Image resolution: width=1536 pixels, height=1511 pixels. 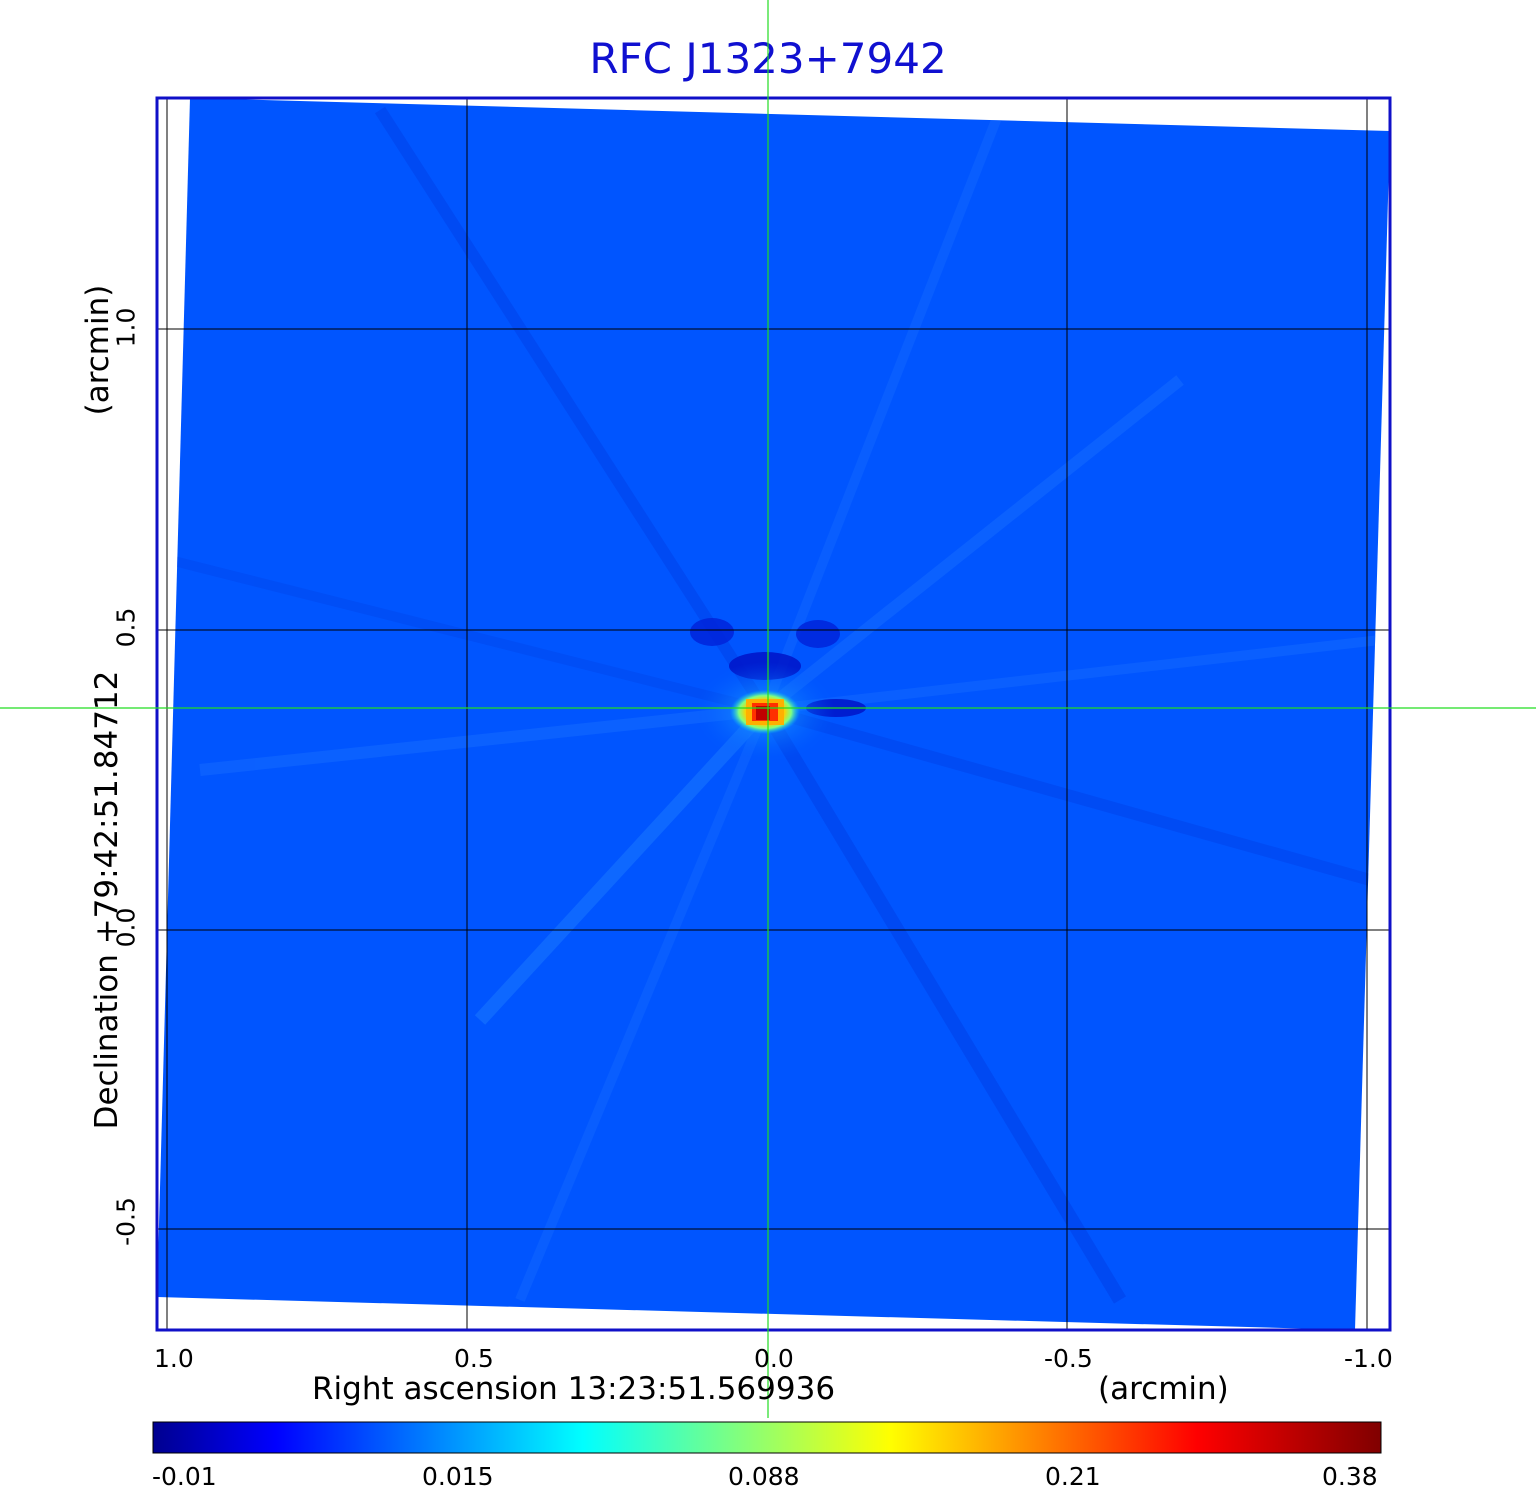 I want to click on x-axis-unit: (arcmin), so click(x=1163, y=1389).